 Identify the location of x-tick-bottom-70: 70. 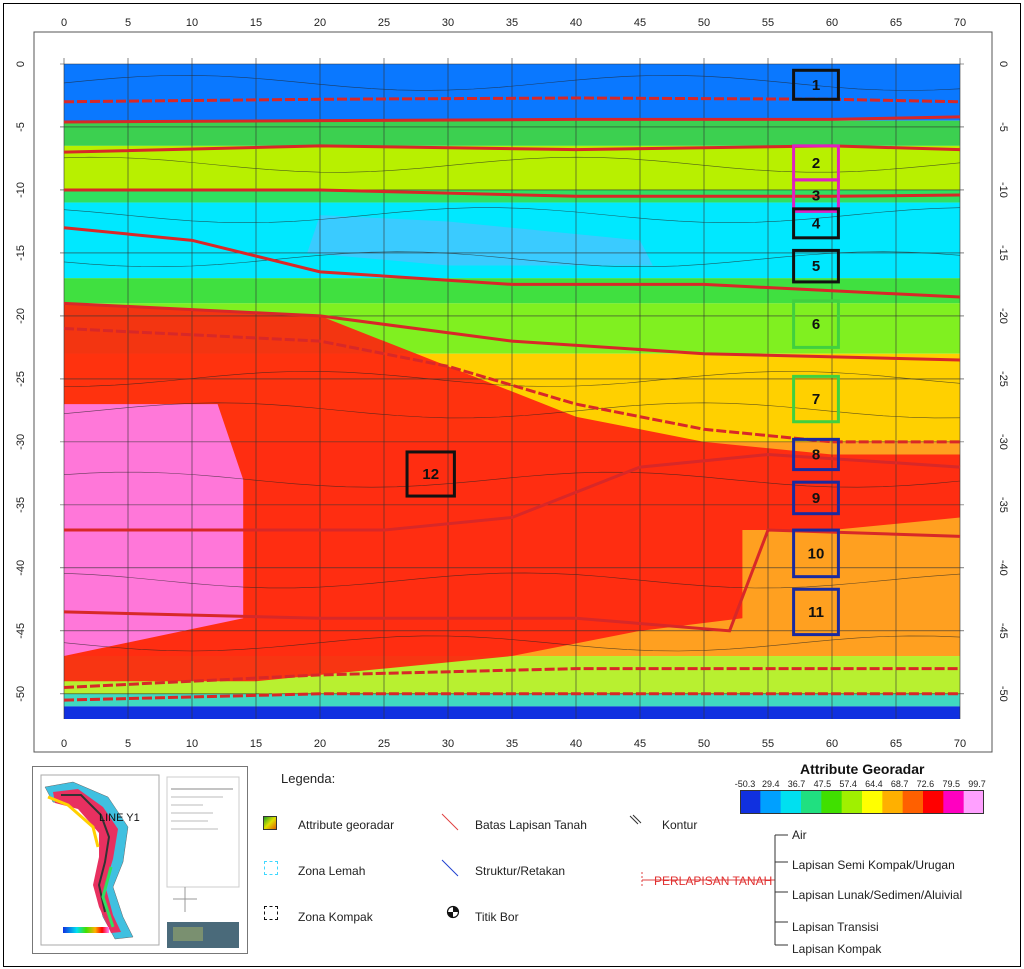
(960, 744).